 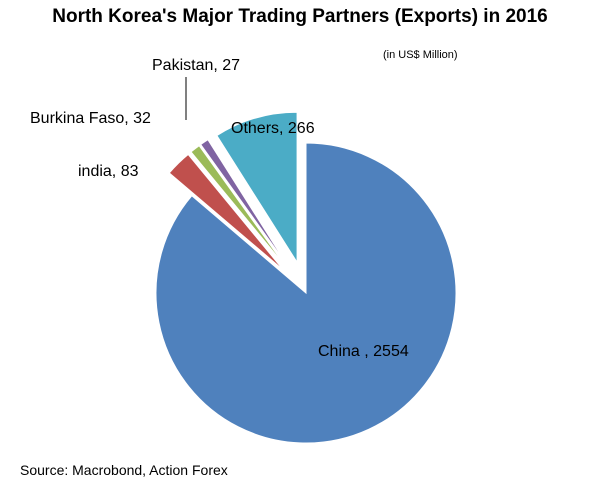 What do you see at coordinates (420, 55) in the screenshot?
I see `units-note: (in US$ Million)` at bounding box center [420, 55].